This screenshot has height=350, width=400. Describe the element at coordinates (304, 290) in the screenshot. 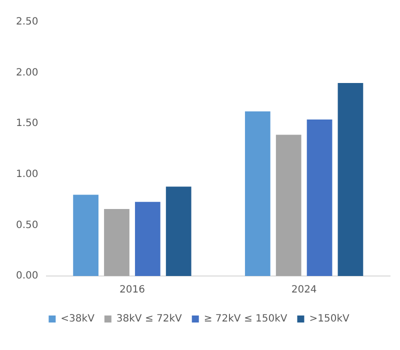

I see `x-tick-label: 2024` at that location.